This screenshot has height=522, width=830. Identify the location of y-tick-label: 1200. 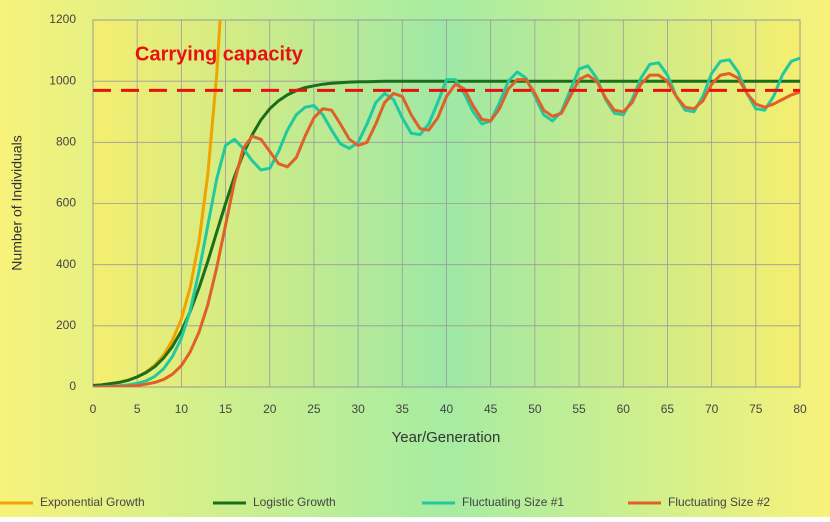
(62, 19).